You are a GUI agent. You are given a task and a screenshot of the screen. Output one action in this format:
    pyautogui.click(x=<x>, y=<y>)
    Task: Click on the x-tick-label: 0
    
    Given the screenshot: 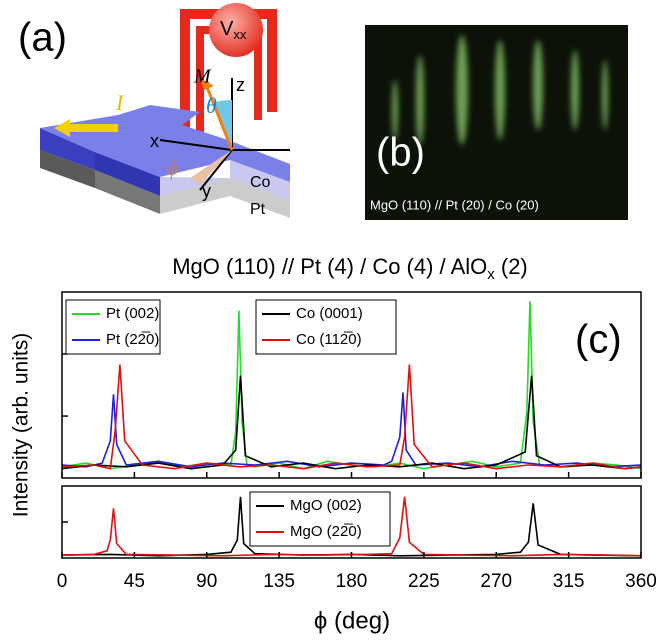 What is the action you would take?
    pyautogui.click(x=62, y=581)
    